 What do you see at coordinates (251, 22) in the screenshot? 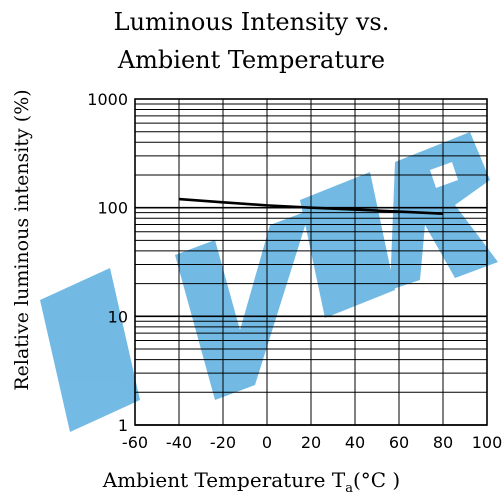
I see `chart-title-line-1: Luminous Intensity vs.` at bounding box center [251, 22].